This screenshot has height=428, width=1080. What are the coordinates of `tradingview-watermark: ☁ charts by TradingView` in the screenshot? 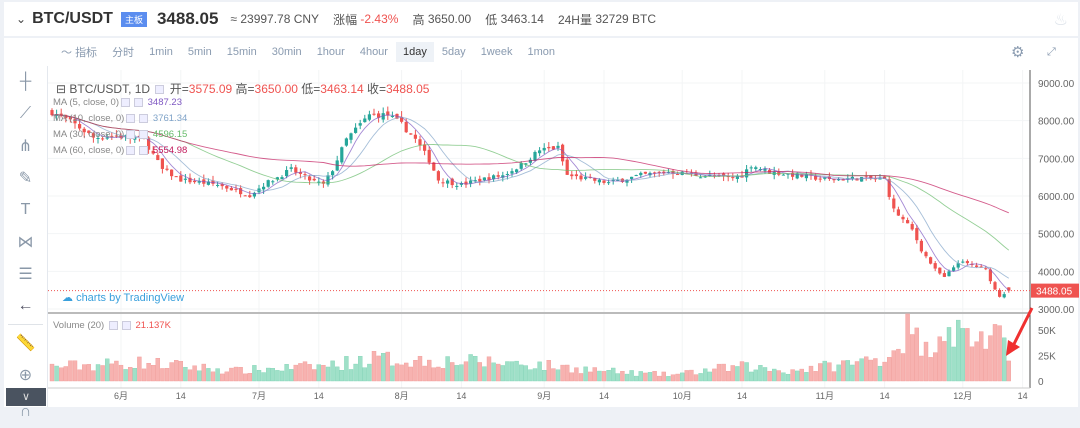 It's located at (123, 298).